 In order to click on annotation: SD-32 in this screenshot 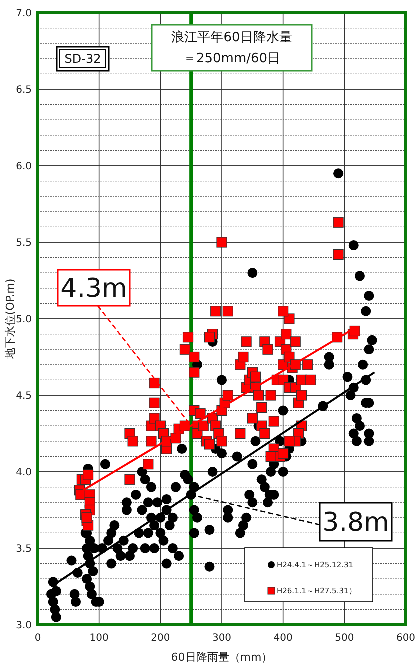, I will do `click(83, 59)`.